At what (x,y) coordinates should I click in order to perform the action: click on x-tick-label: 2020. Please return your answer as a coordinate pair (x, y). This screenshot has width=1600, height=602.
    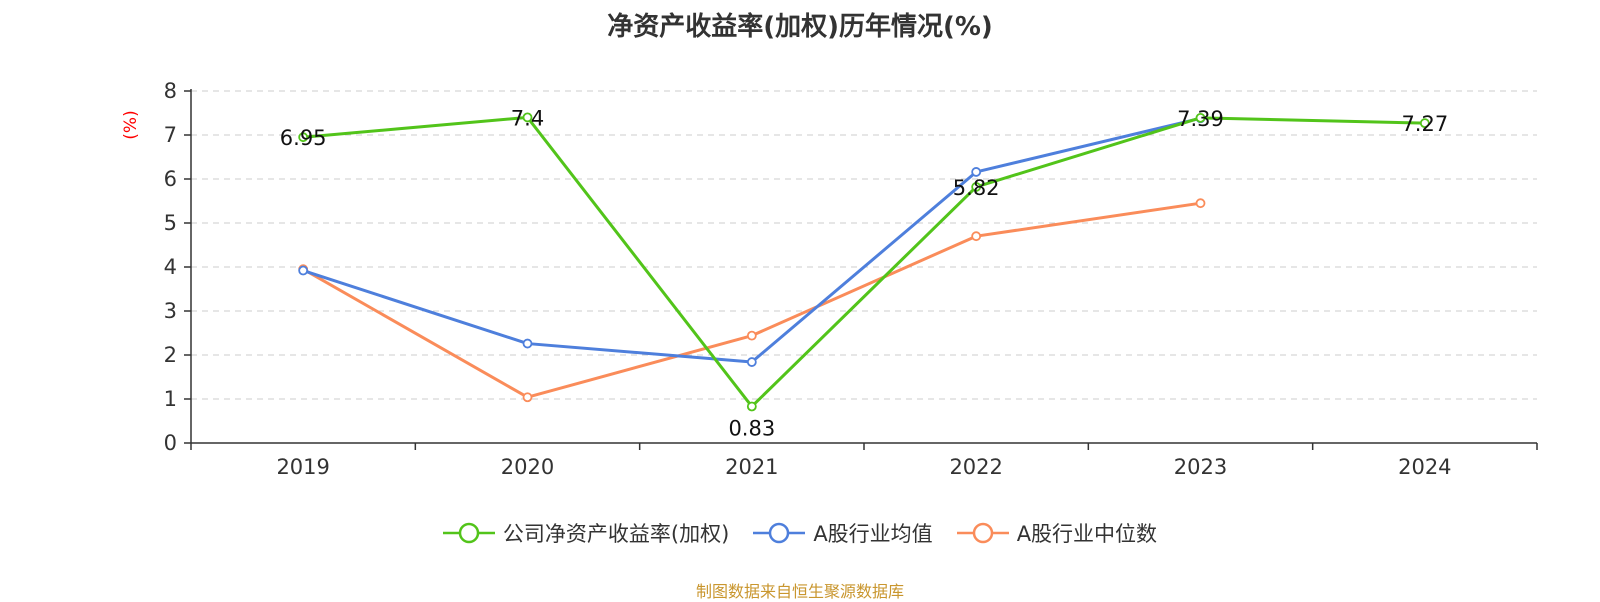
    Looking at the image, I should click on (527, 467).